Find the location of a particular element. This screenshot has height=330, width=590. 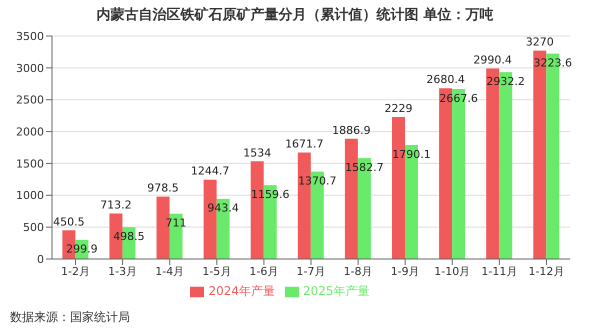

data-label: 978.5 is located at coordinates (163, 188).